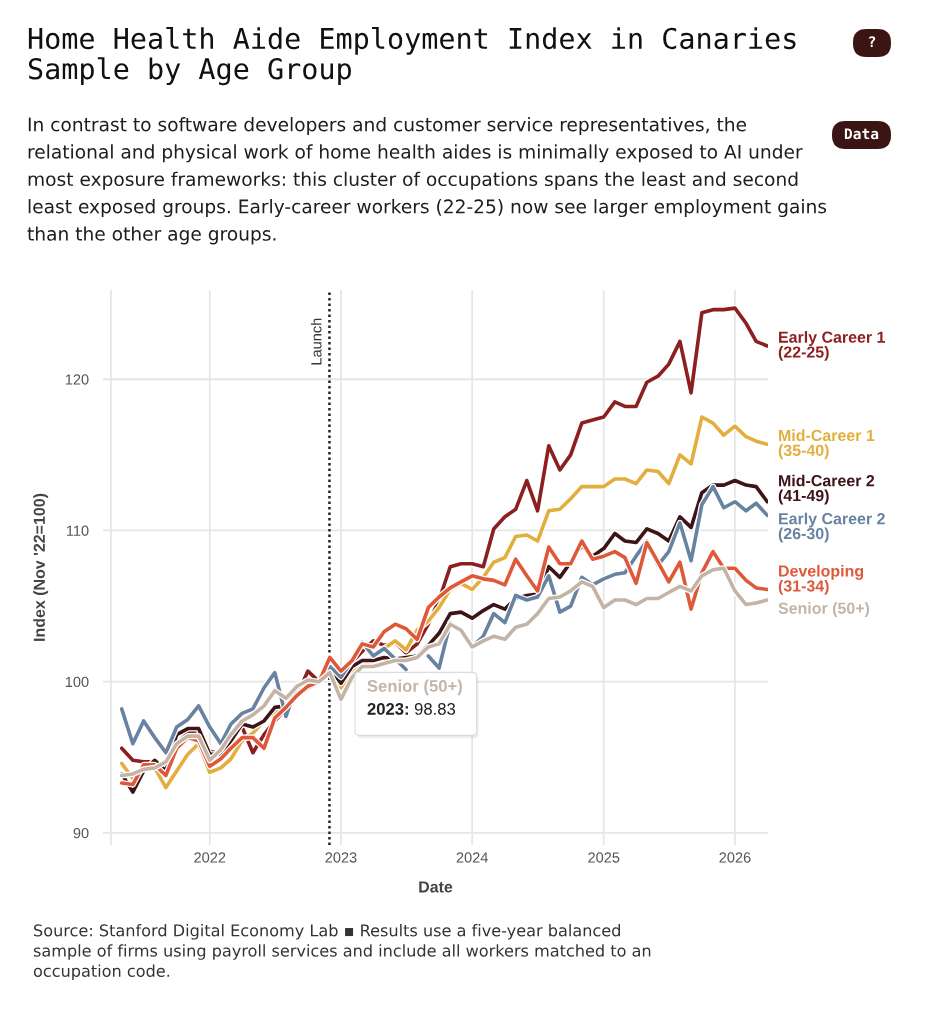 Image resolution: width=939 pixels, height=1024 pixels. I want to click on x-axis-title: Date, so click(436, 887).